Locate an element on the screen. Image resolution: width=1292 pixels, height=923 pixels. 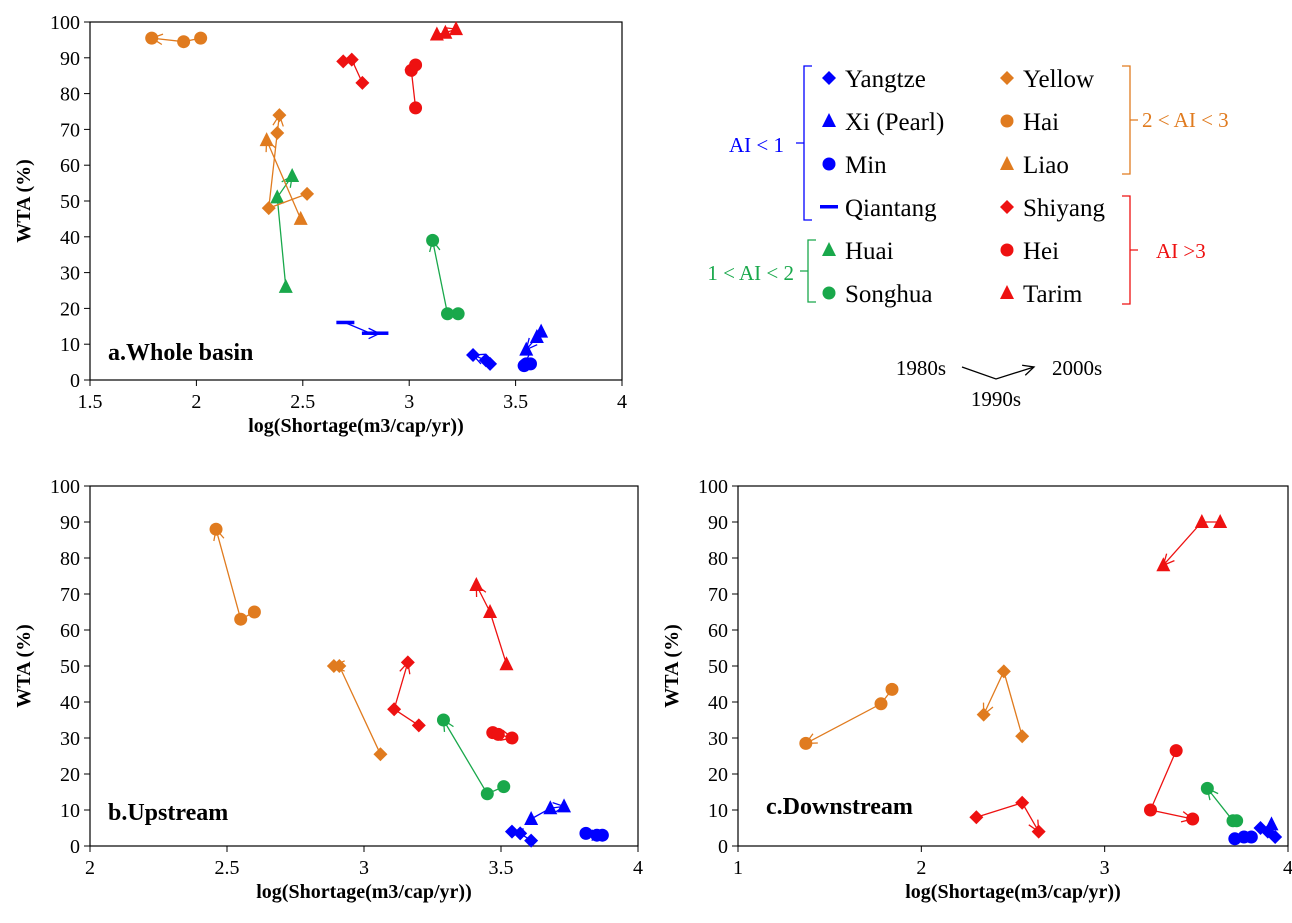
group-ai-1-2: 1 < AI < 2 is located at coordinates (761, 271).